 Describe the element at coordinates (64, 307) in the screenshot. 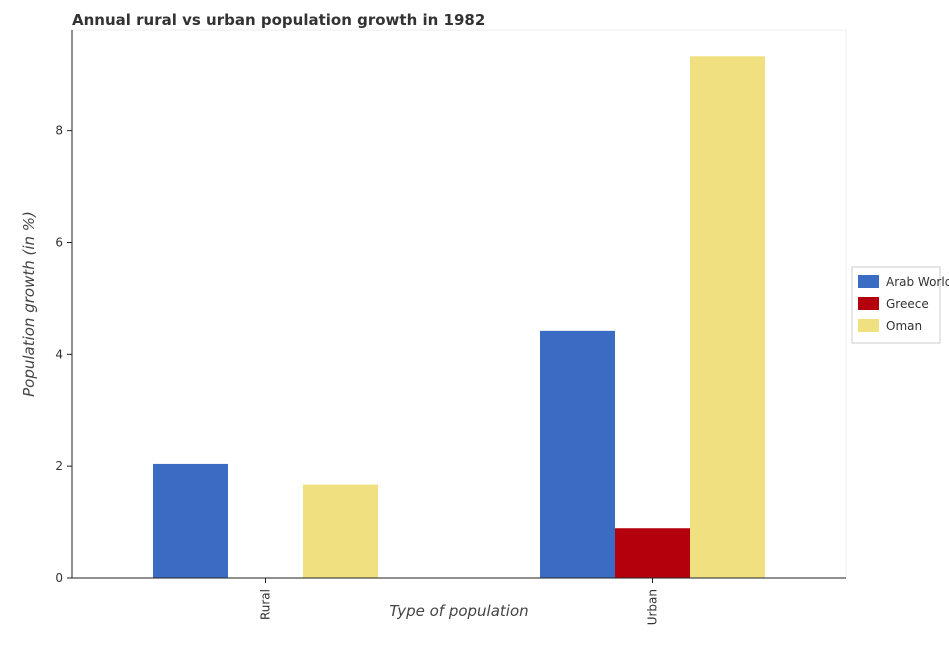

I see `y-axis: 0 2 4 6 8` at that location.